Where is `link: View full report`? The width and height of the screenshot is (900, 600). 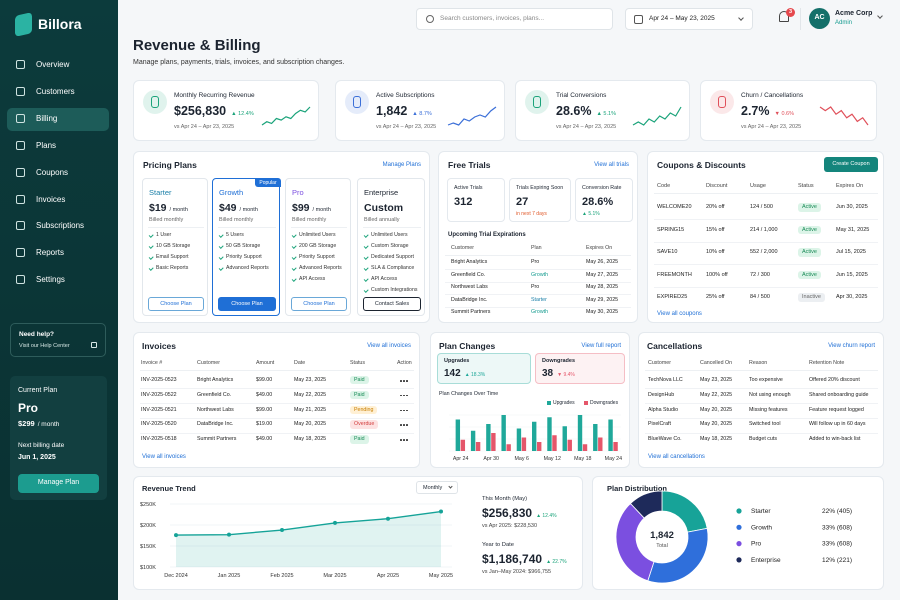
link: View full report is located at coordinates (601, 346).